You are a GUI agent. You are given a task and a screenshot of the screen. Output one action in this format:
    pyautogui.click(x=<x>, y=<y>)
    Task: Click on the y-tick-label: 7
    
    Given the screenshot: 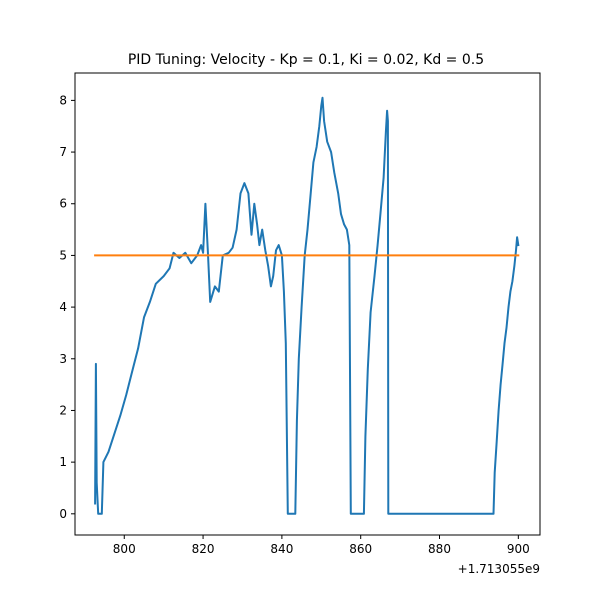 What is the action you would take?
    pyautogui.click(x=63, y=152)
    